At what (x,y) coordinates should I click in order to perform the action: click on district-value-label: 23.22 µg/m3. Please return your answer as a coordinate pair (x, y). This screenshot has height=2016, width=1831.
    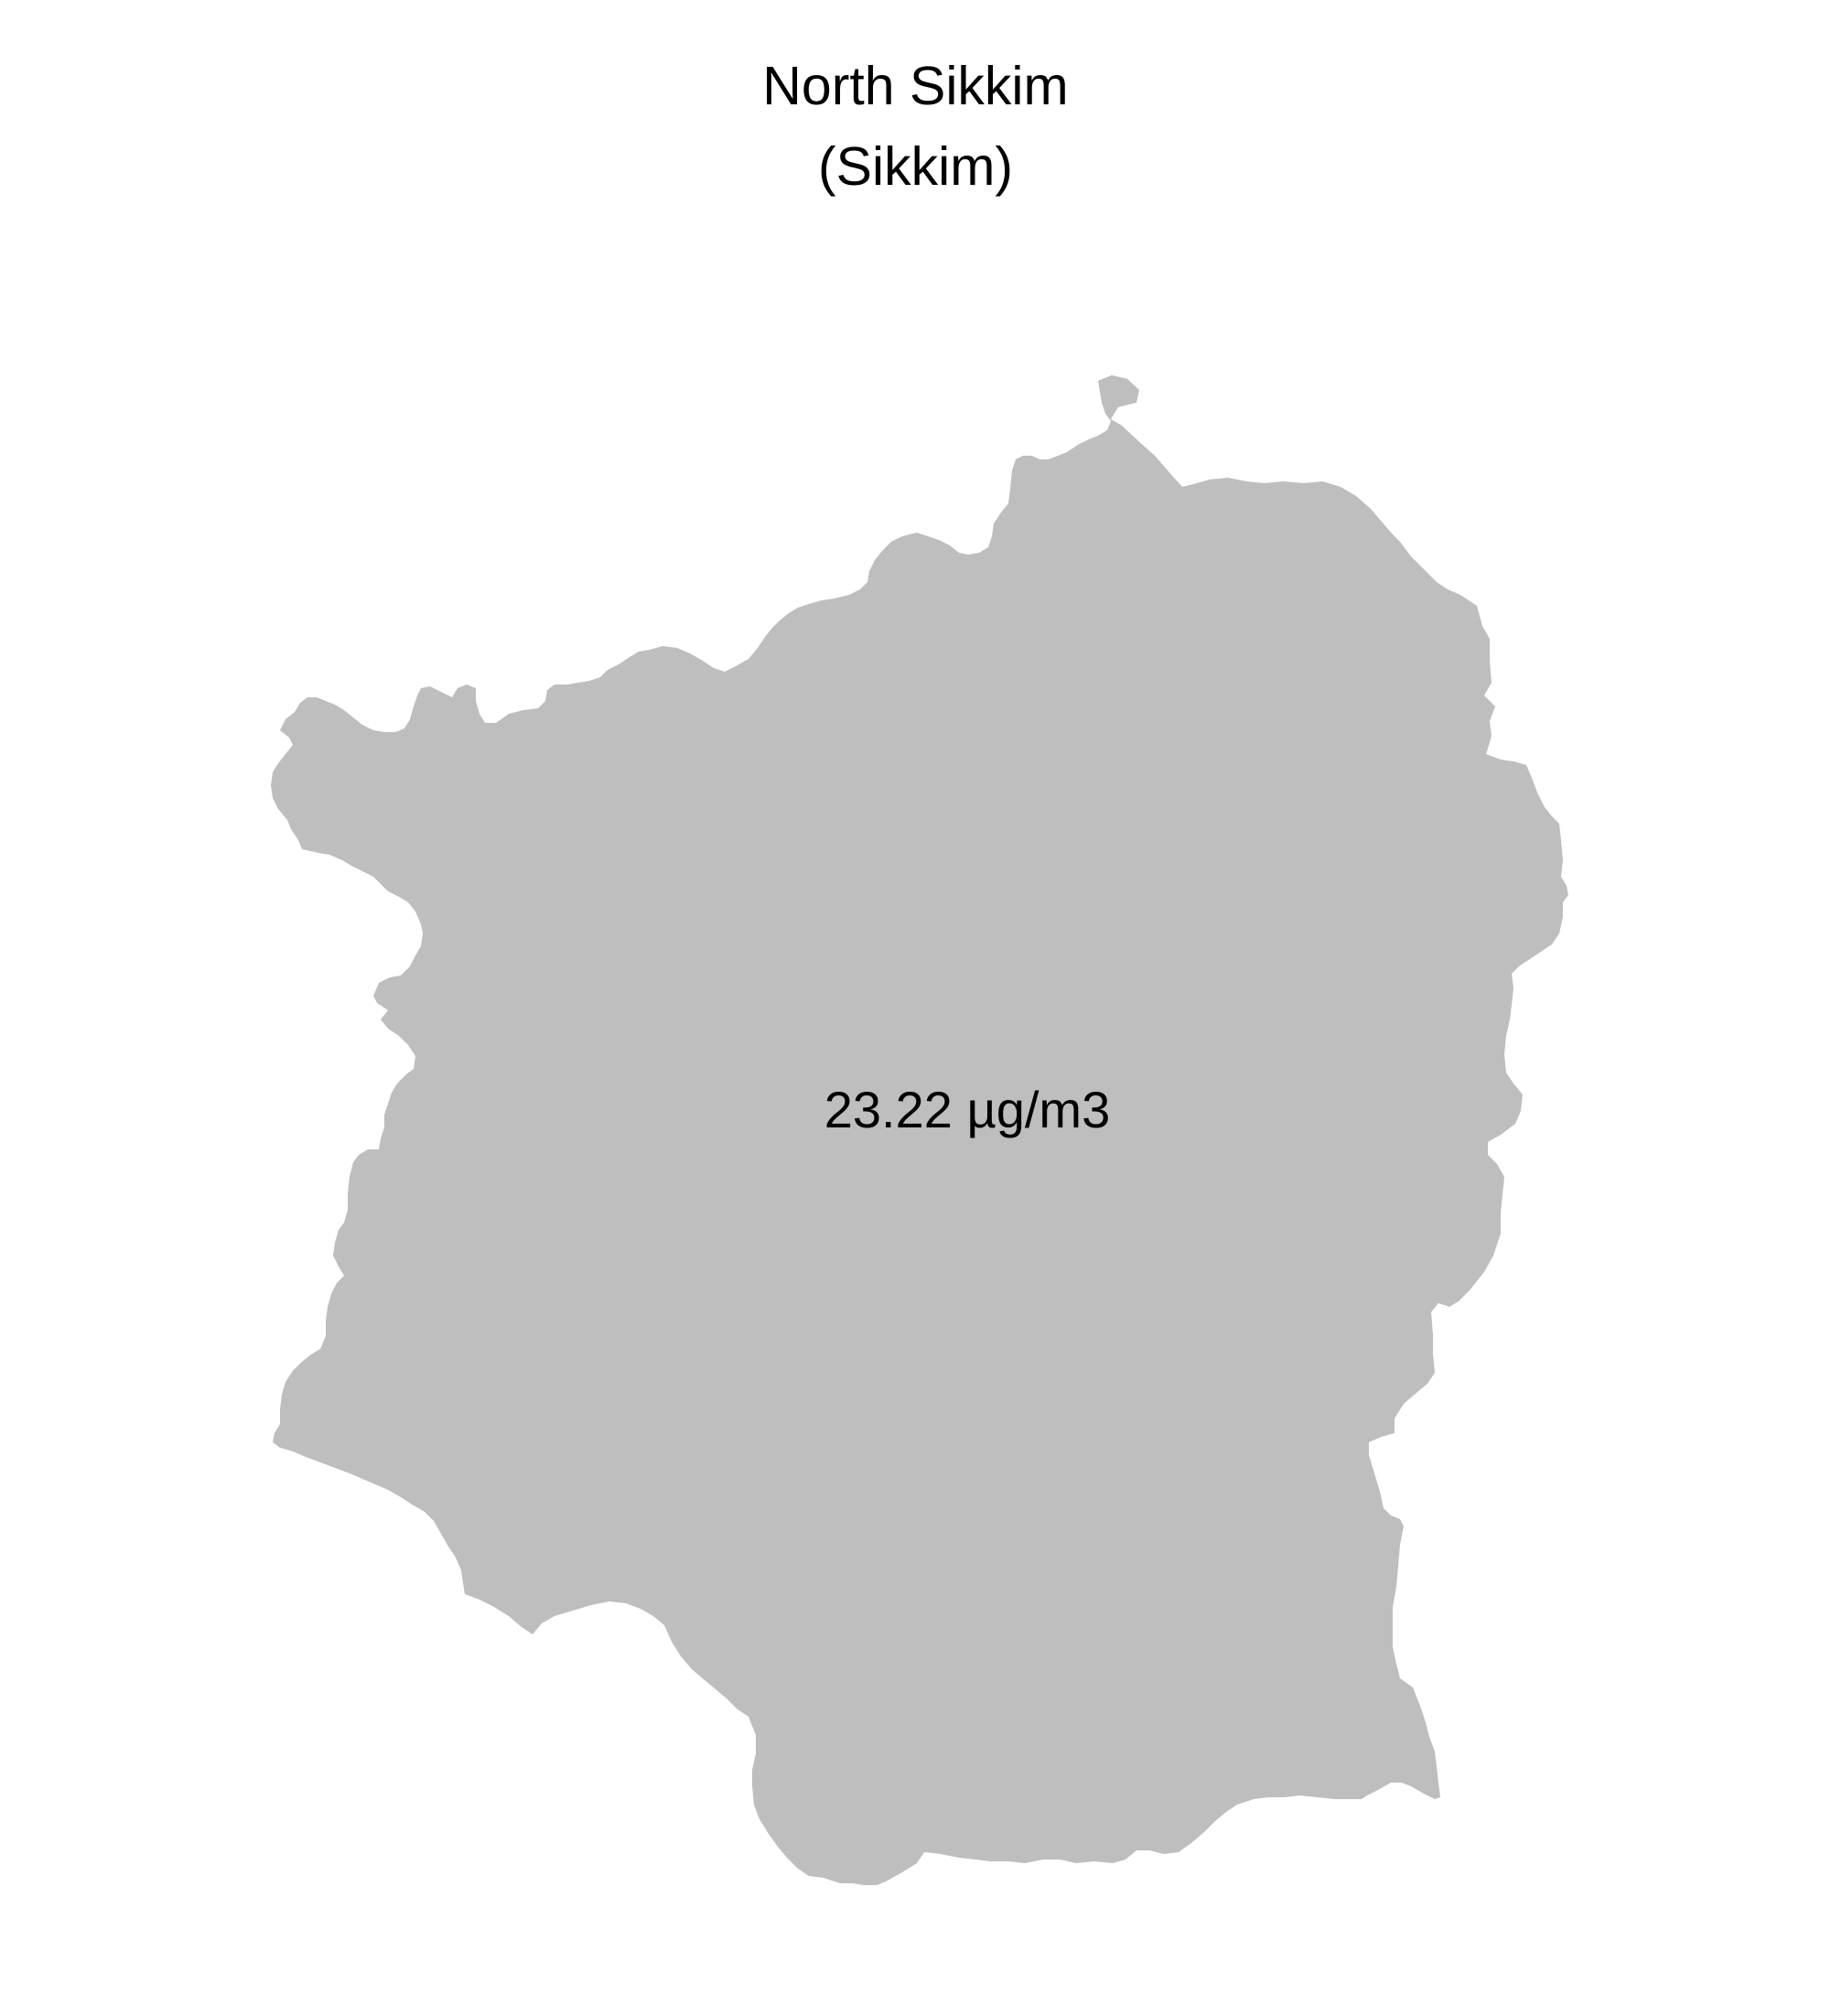
    Looking at the image, I should click on (968, 1110).